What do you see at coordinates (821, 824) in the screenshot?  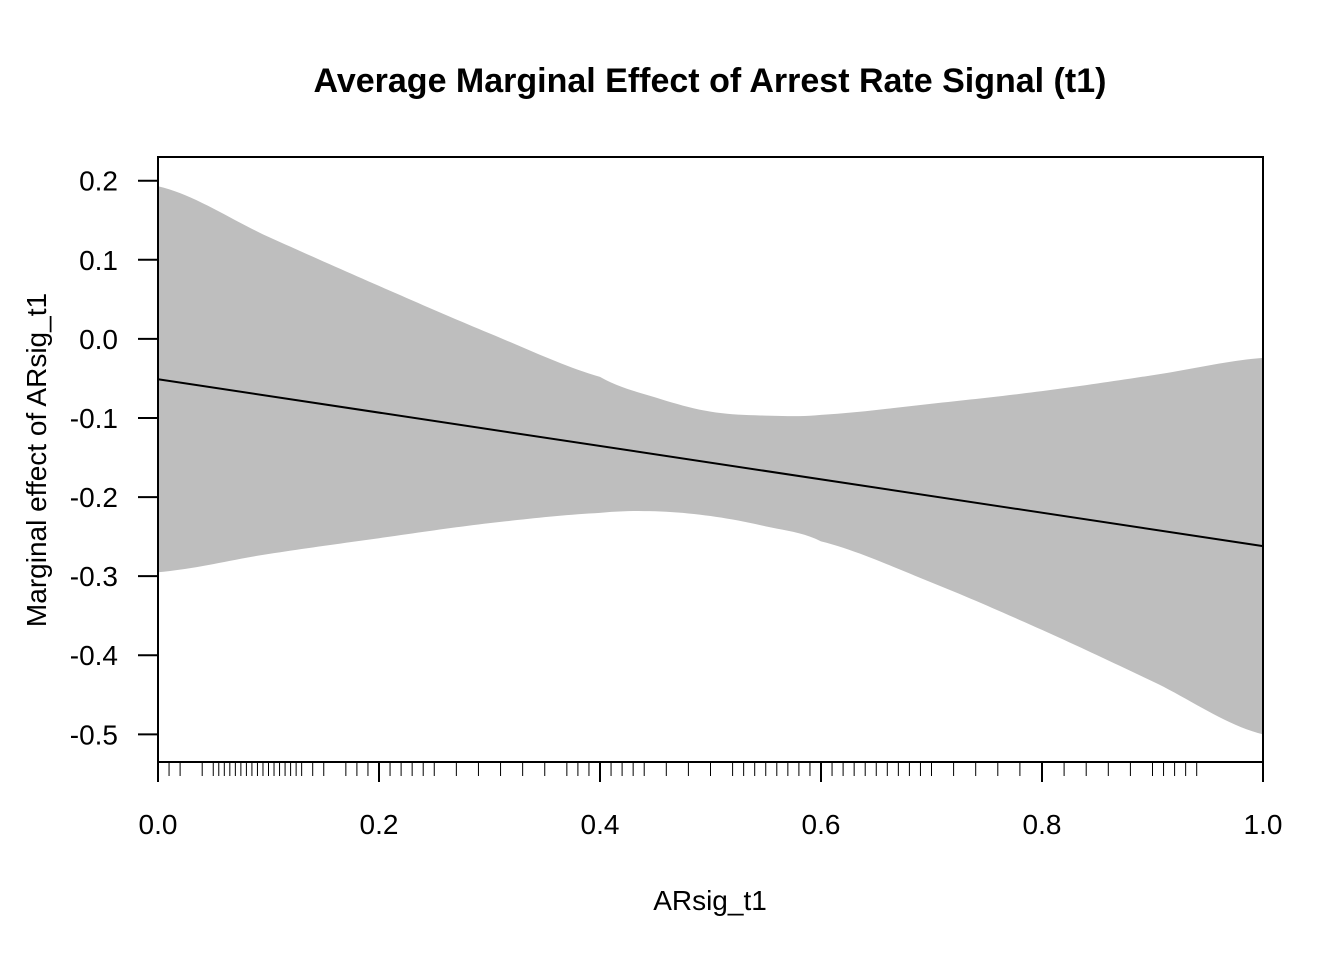 I see `x-tick-label: 0.6` at bounding box center [821, 824].